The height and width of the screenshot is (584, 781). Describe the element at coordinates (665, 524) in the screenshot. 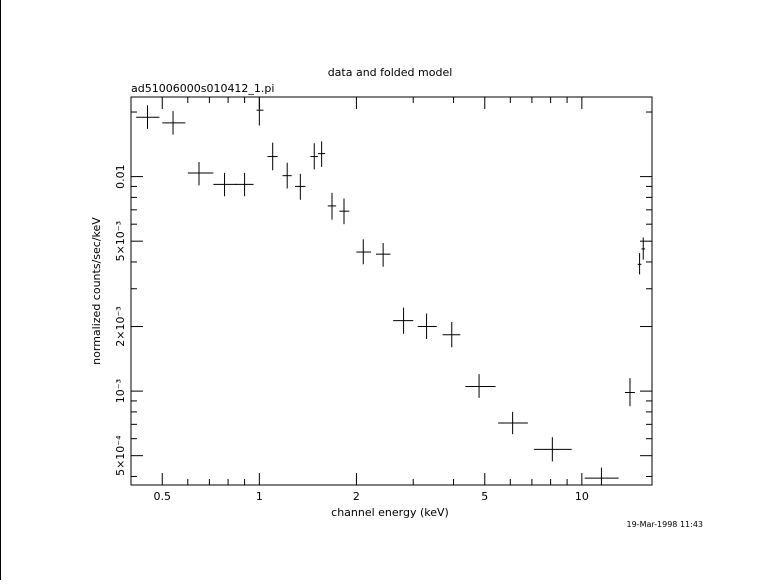

I see `timestamp: 19-Mar-1998 11:43` at that location.